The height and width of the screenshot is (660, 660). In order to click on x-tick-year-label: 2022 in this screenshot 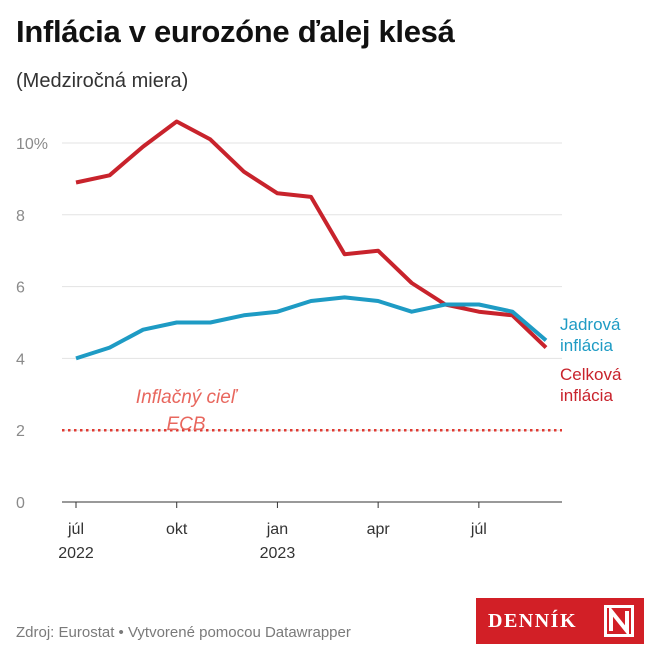, I will do `click(76, 553)`.